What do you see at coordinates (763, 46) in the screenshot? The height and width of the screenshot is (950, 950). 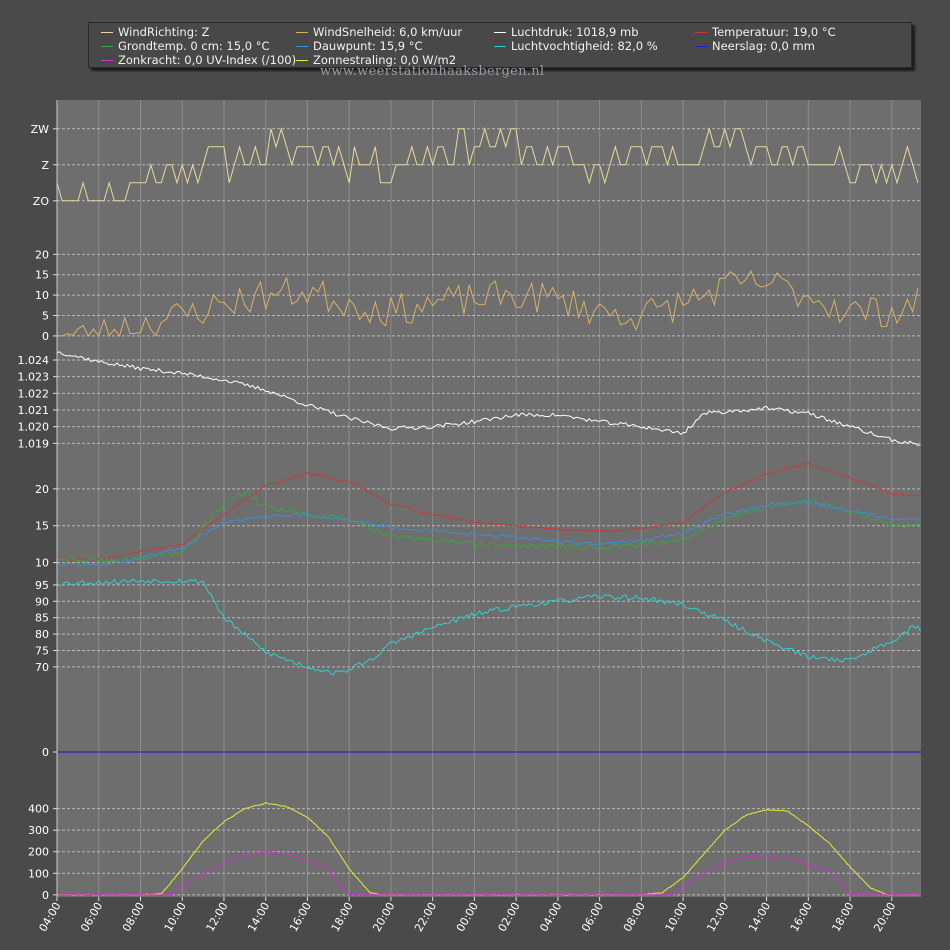 I see `legend-label: Neerslag: 0,0 mm` at bounding box center [763, 46].